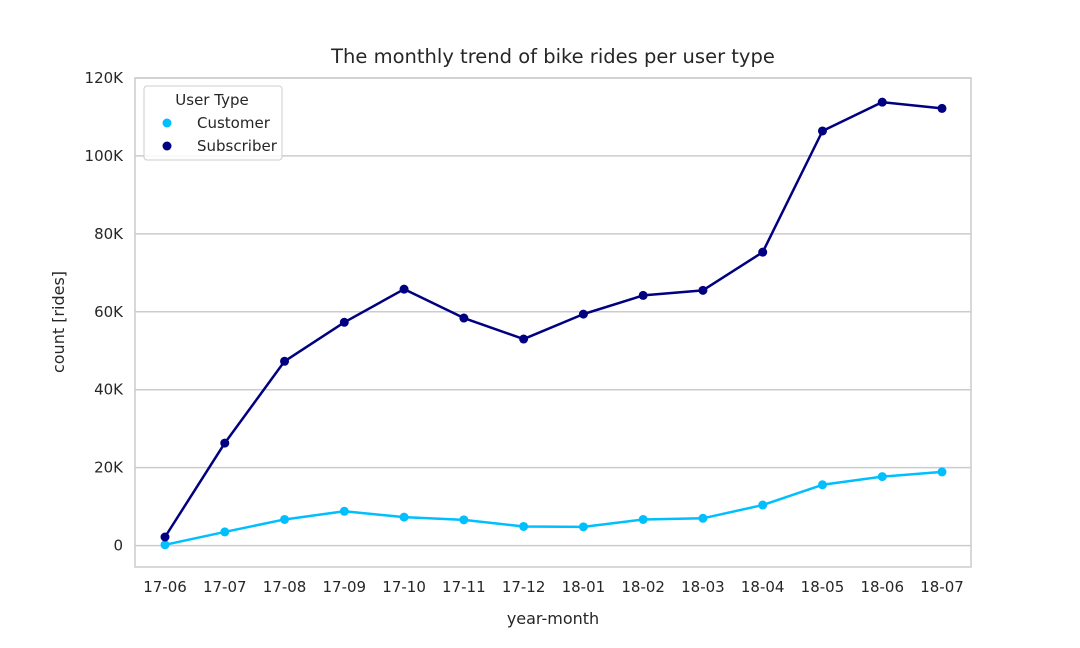 The height and width of the screenshot is (648, 1080). I want to click on y-tick-label: 20K, so click(109, 468).